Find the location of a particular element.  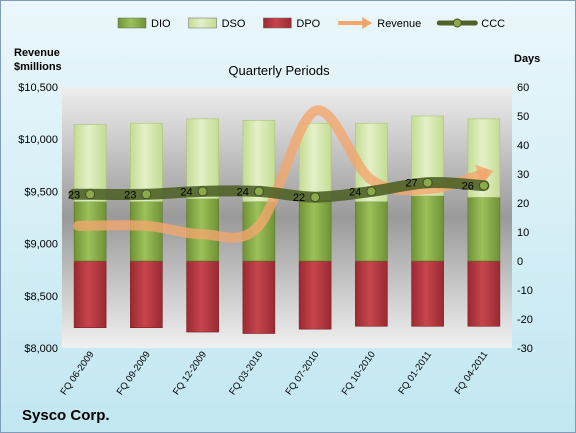

ccc-data-label: 22 is located at coordinates (299, 198).